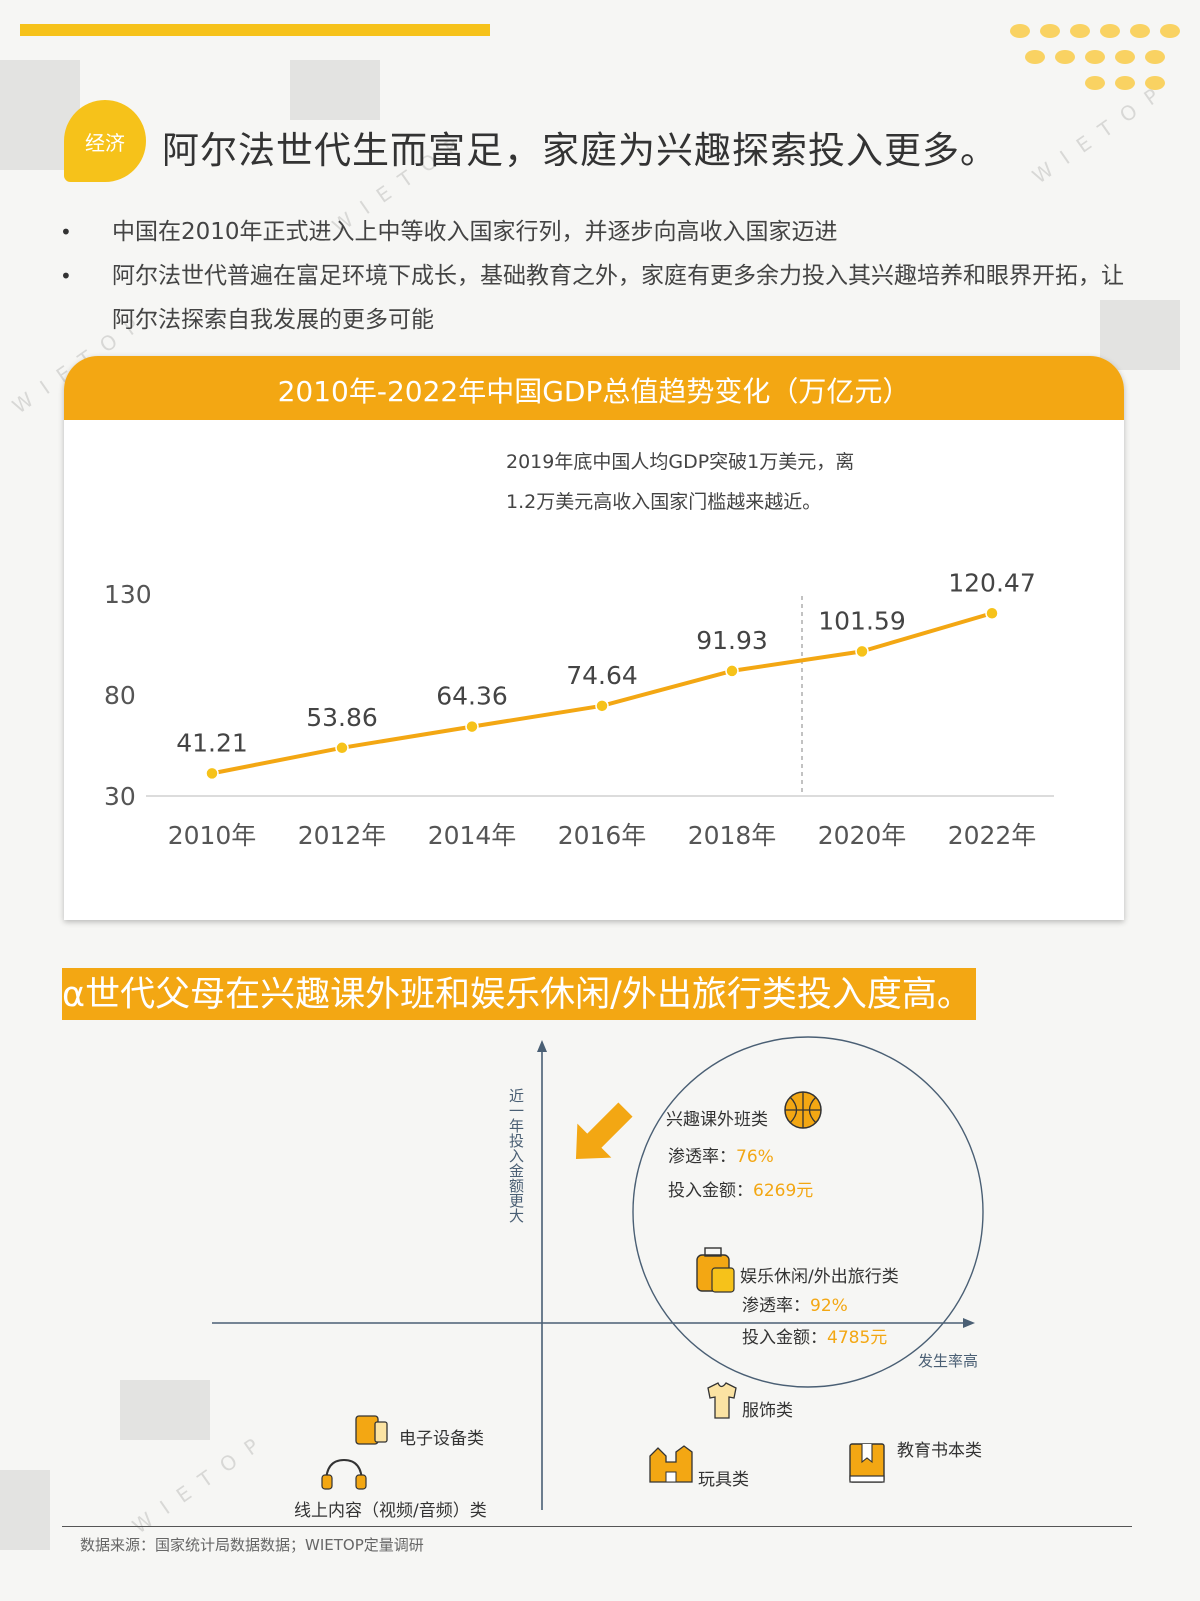 The image size is (1200, 1601). Describe the element at coordinates (767, 1411) in the screenshot. I see `item-label-clothing: 服饰类` at that location.